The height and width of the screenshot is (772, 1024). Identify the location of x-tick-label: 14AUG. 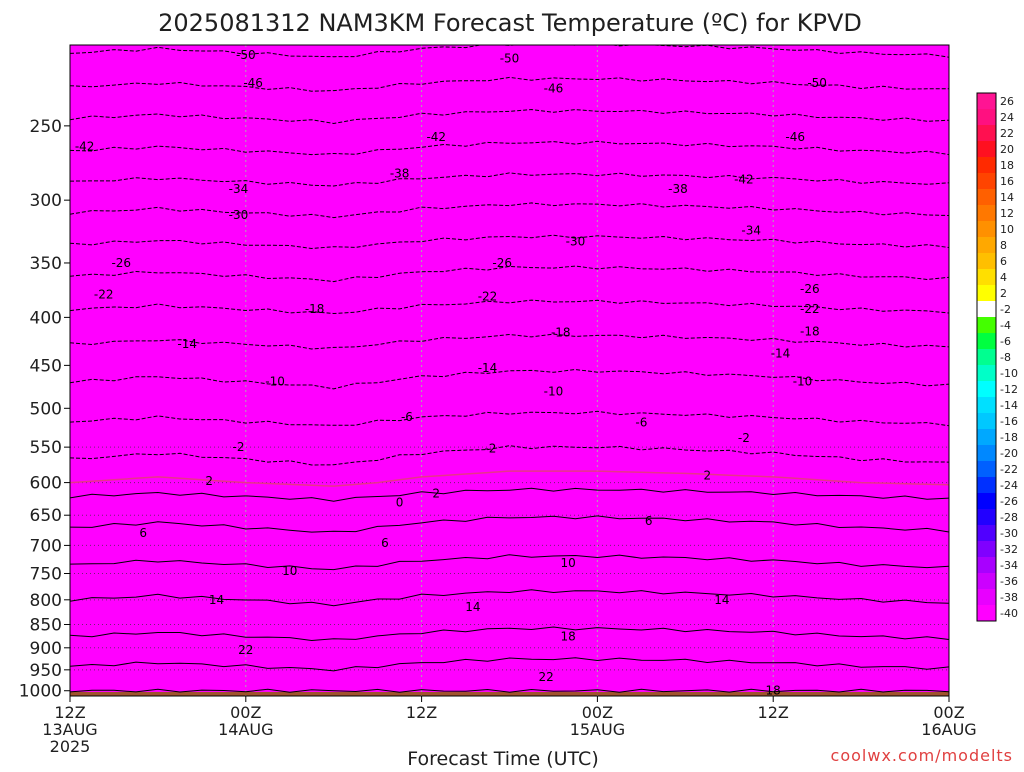
(245, 729).